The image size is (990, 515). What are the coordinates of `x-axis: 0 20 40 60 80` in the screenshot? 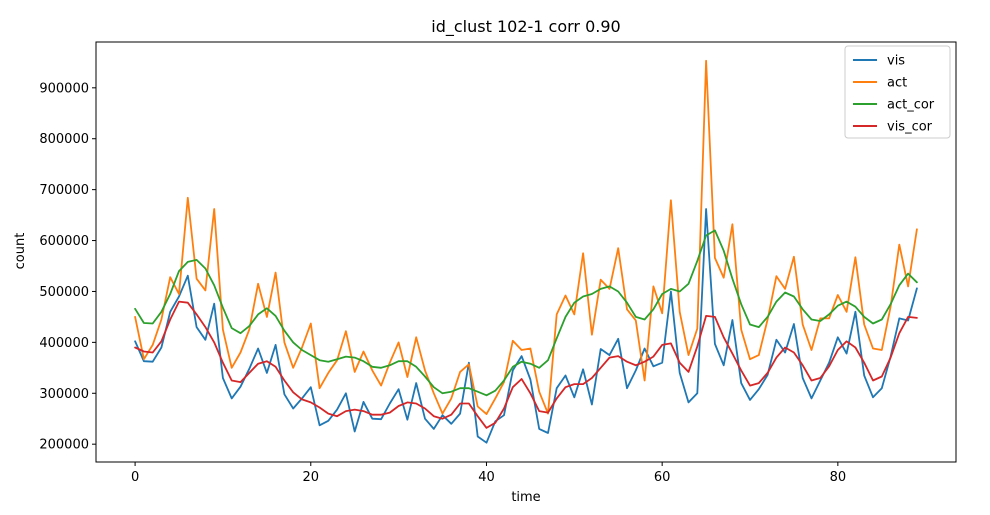 It's located at (488, 473).